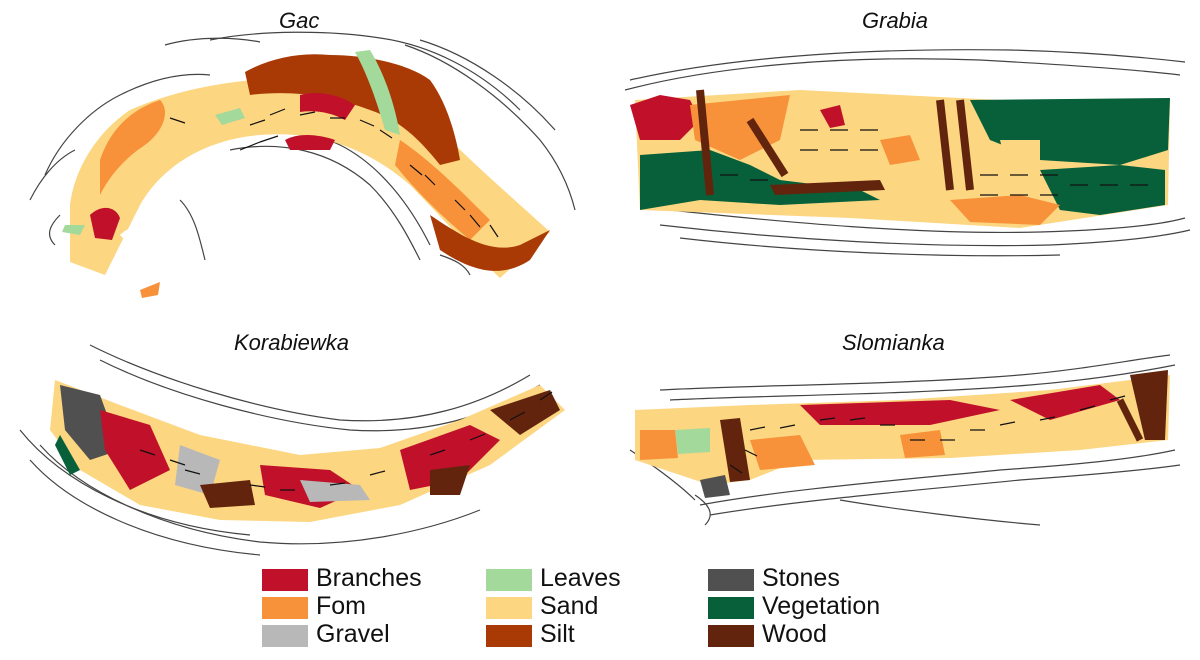  What do you see at coordinates (794, 634) in the screenshot?
I see `legend-label: Wood` at bounding box center [794, 634].